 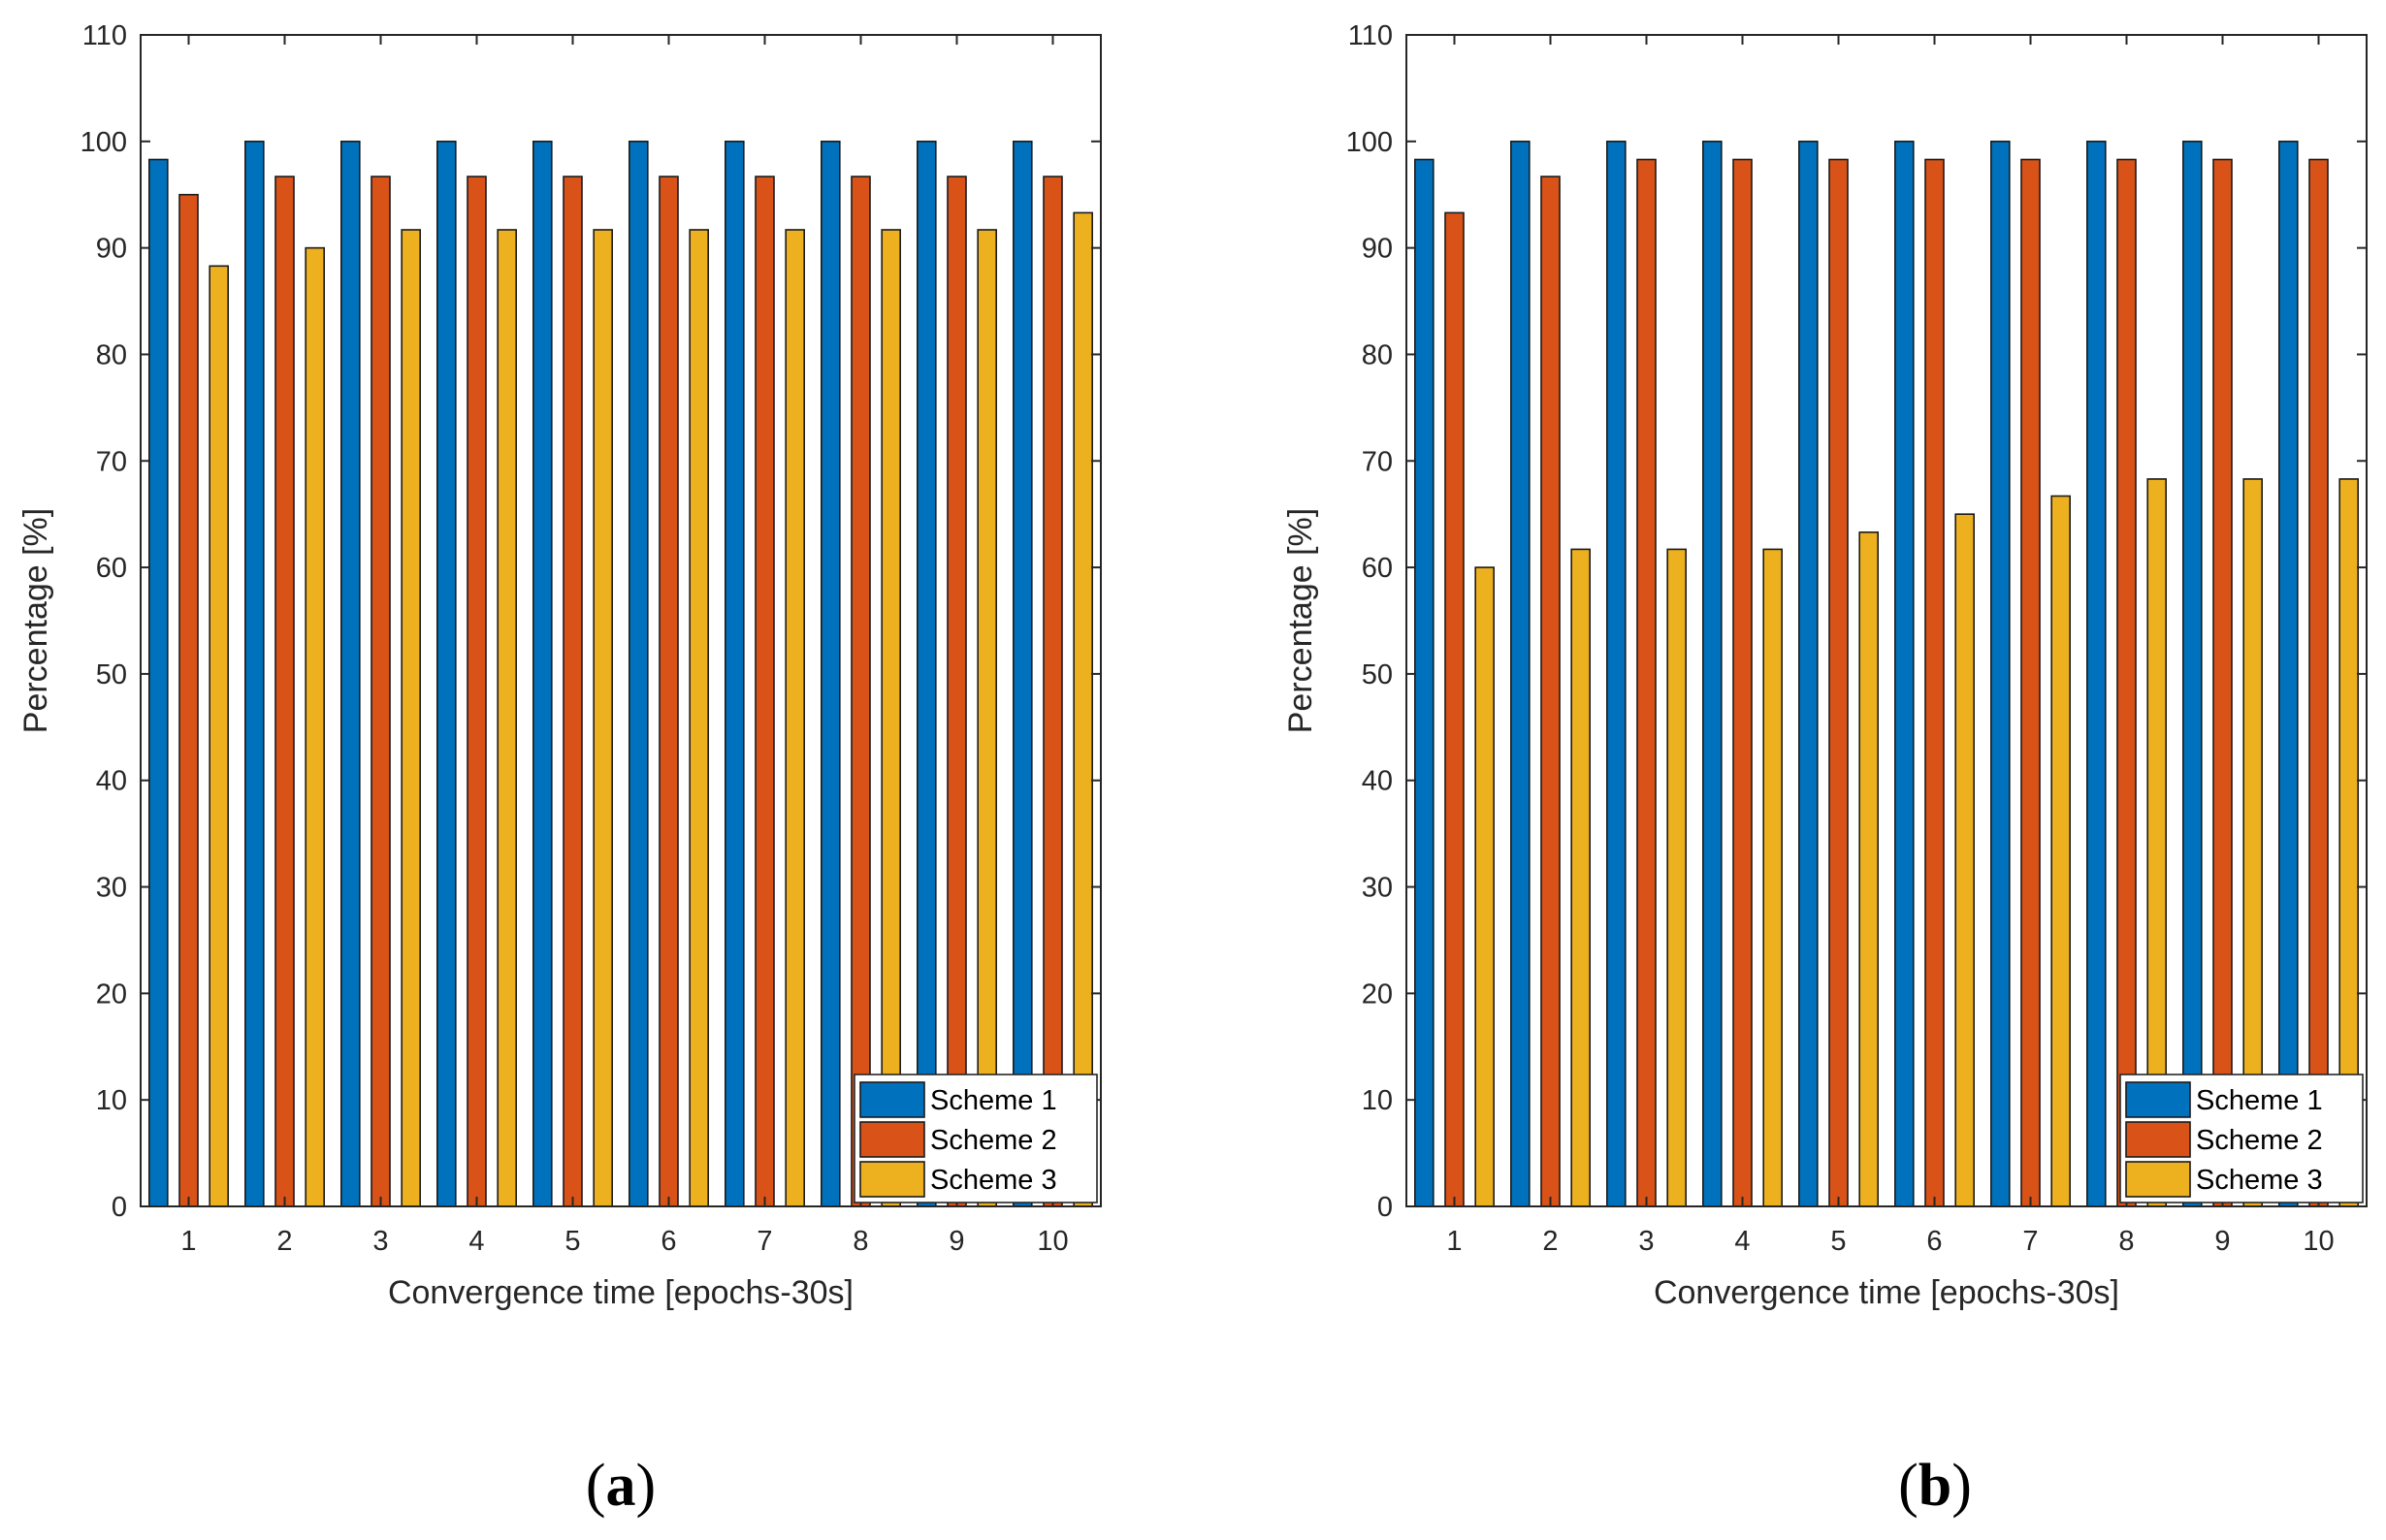 I want to click on panel-label: (b), so click(x=1935, y=1486).